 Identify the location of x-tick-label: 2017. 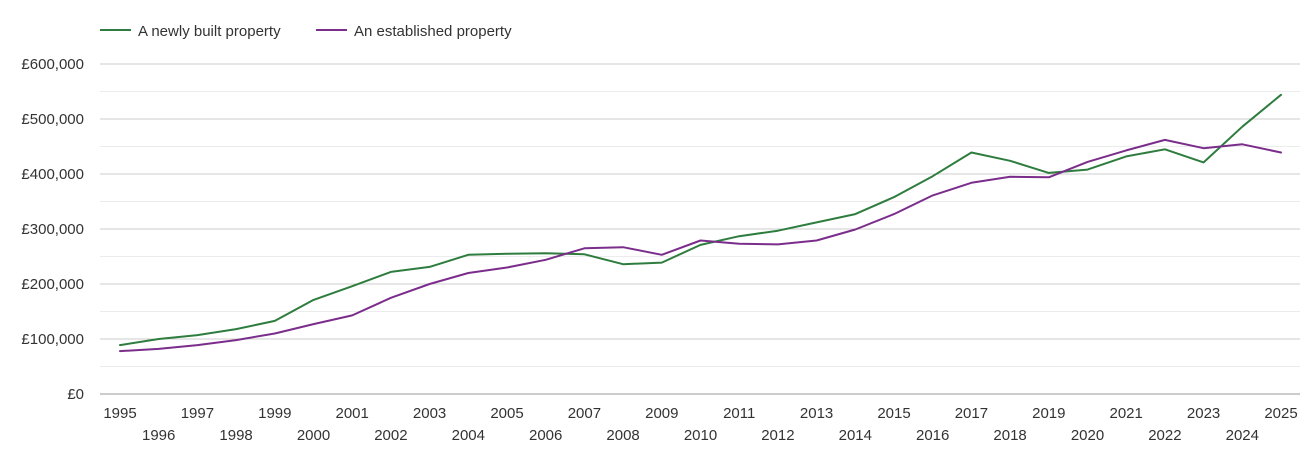
(971, 413).